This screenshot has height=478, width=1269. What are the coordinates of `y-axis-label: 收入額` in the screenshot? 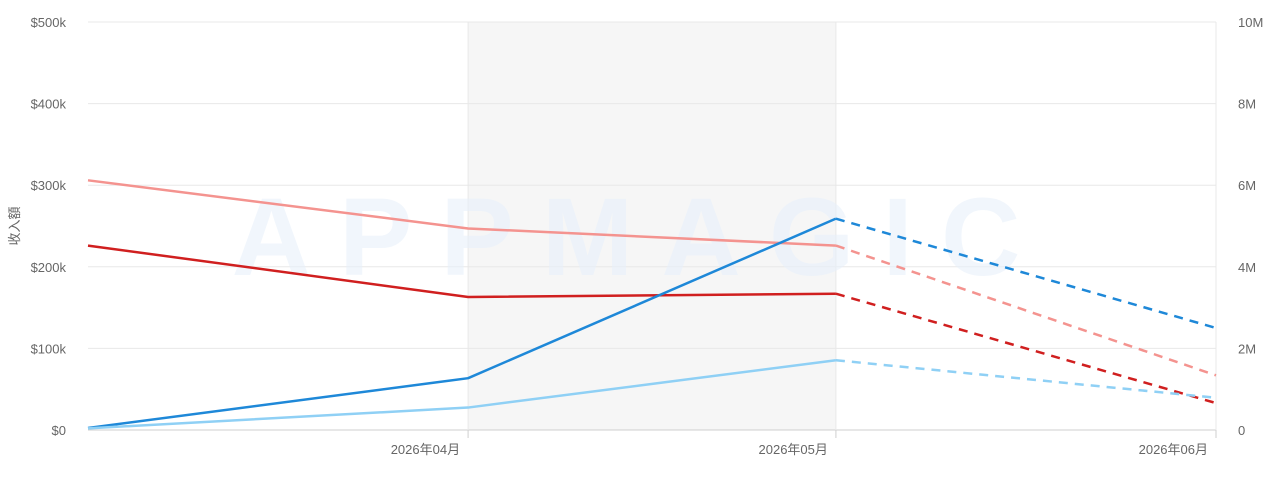 It's located at (14, 225).